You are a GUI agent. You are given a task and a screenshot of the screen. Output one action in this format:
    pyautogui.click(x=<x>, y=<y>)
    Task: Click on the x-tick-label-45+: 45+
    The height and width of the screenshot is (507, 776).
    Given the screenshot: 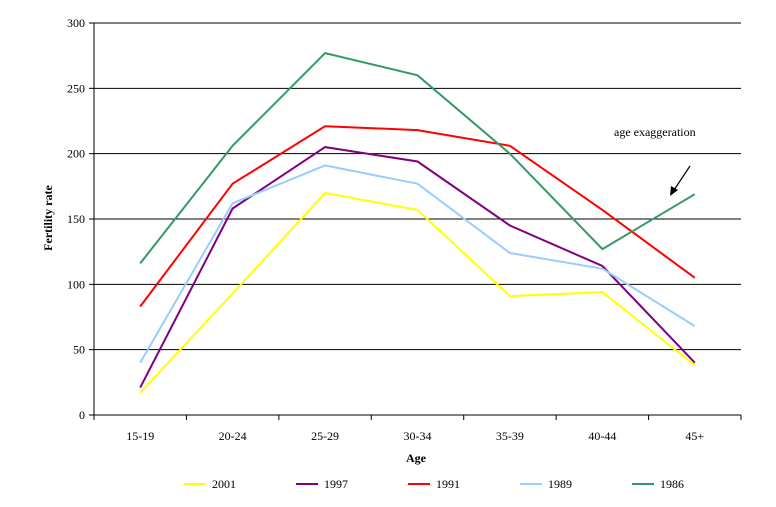 What is the action you would take?
    pyautogui.click(x=694, y=436)
    